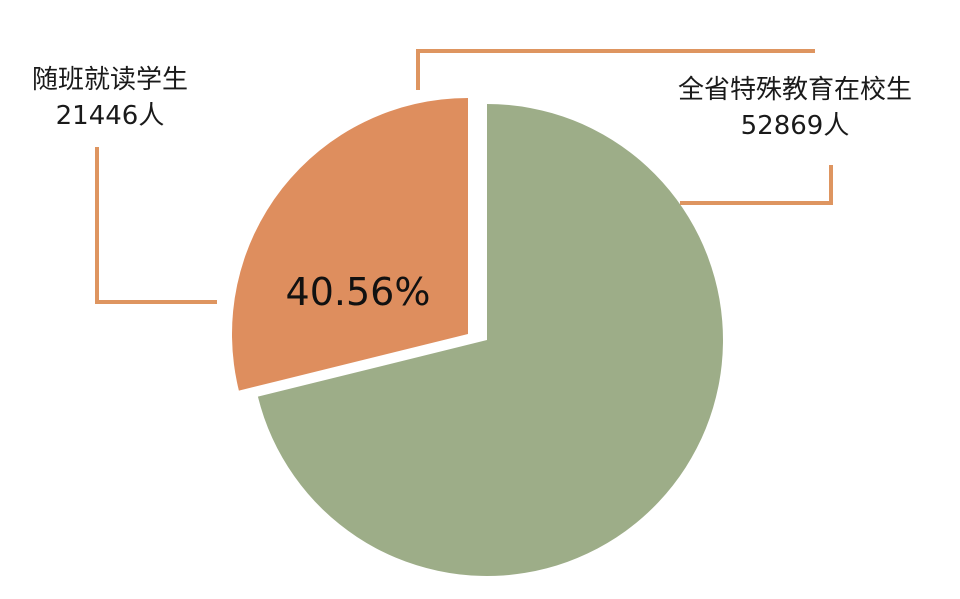 The width and height of the screenshot is (960, 599). What do you see at coordinates (756, 185) in the screenshot?
I see `leader-line-right` at bounding box center [756, 185].